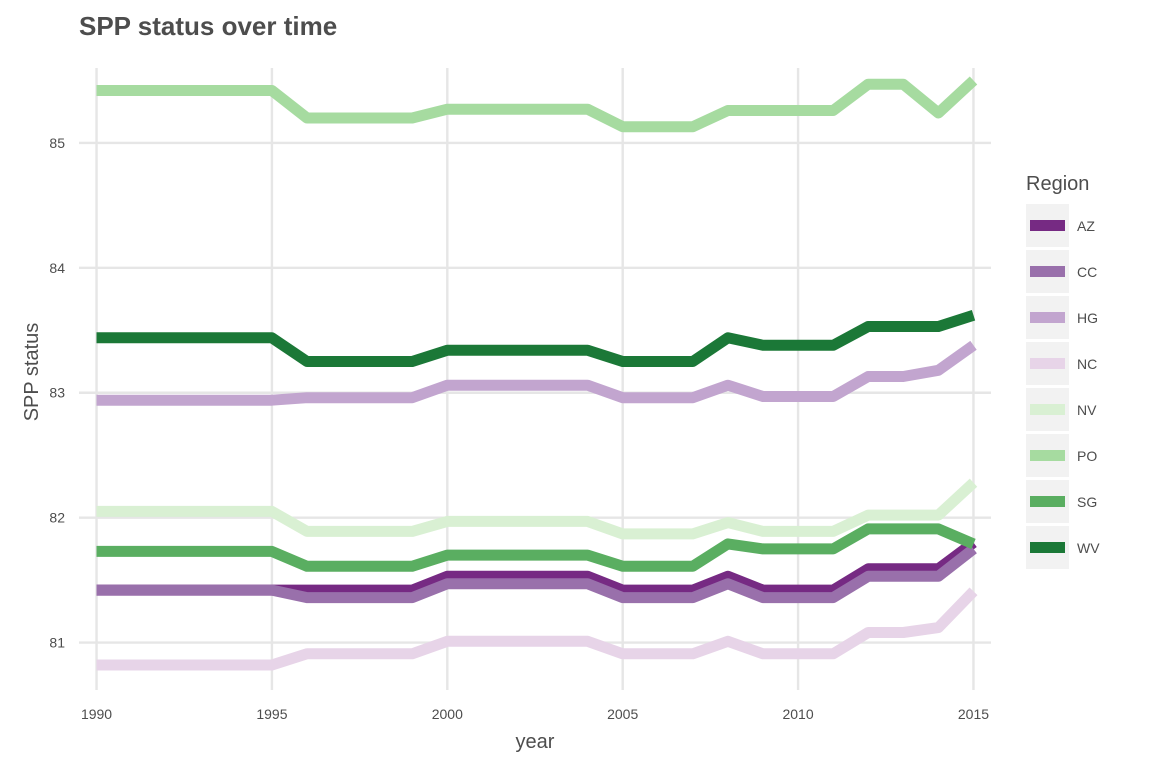  What do you see at coordinates (537, 104) in the screenshot?
I see `series-line-po` at bounding box center [537, 104].